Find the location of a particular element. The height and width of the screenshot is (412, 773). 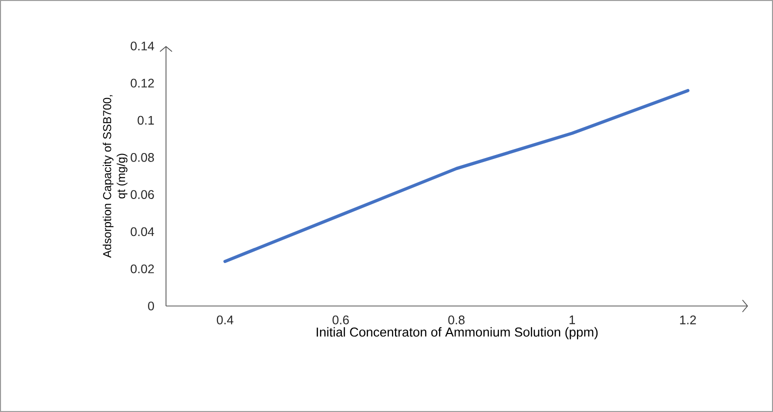

y-tick-label: 0.06 is located at coordinates (142, 194).